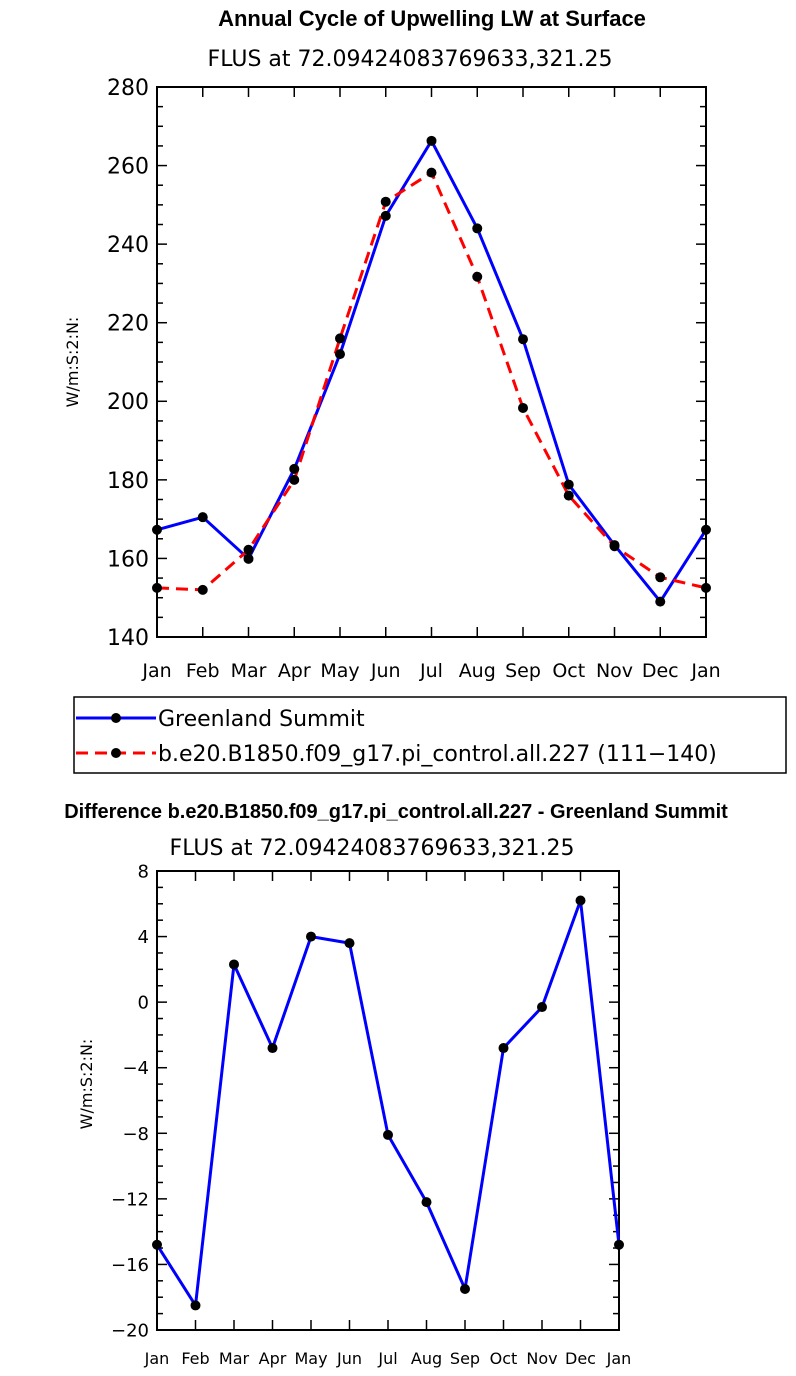 This screenshot has height=1376, width=796. What do you see at coordinates (387, 1358) in the screenshot?
I see `chart2-xtick-label: Jul` at bounding box center [387, 1358].